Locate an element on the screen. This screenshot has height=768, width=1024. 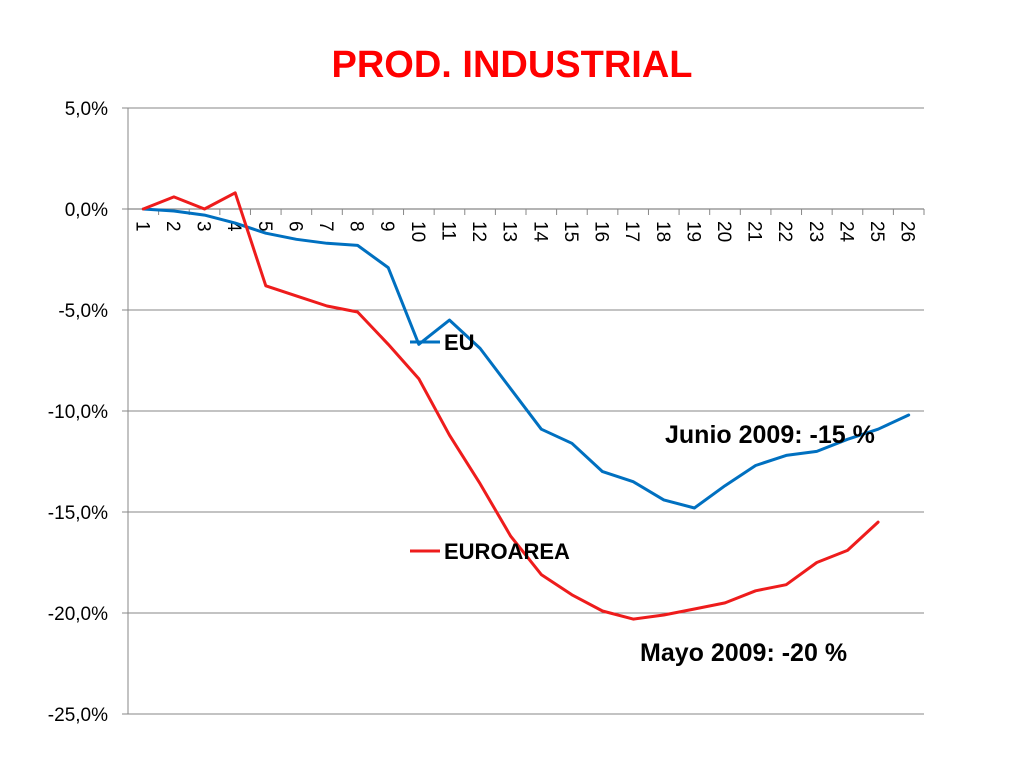
x-tick-label: 21 is located at coordinates (754, 231).